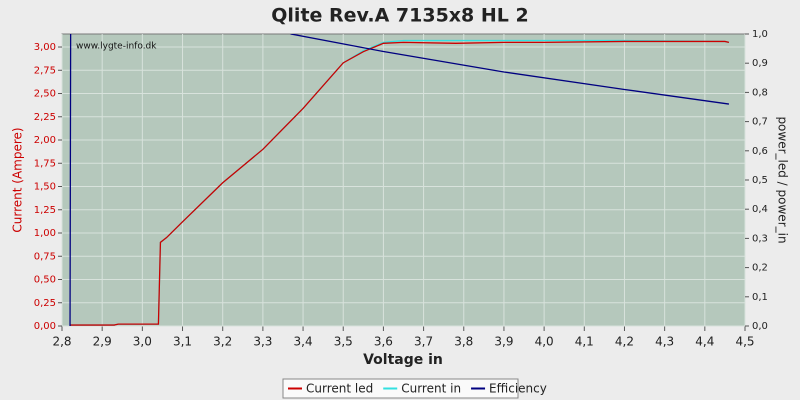  What do you see at coordinates (760, 34) in the screenshot?
I see `y2-tick-label: 1,0` at bounding box center [760, 34].